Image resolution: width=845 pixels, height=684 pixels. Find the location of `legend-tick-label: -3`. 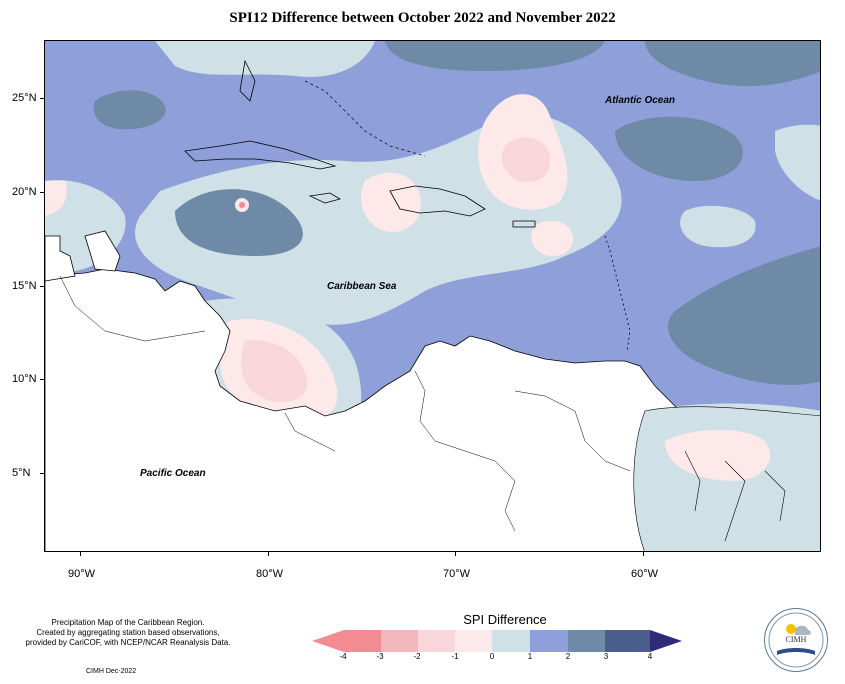

legend-tick-label: -3 is located at coordinates (380, 656).